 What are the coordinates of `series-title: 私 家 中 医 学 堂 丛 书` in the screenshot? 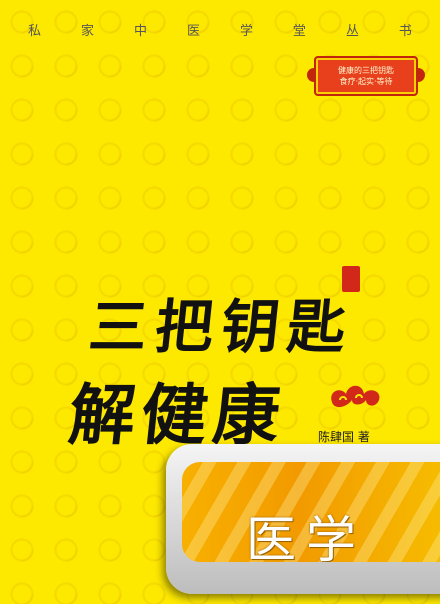 It's located at (220, 29).